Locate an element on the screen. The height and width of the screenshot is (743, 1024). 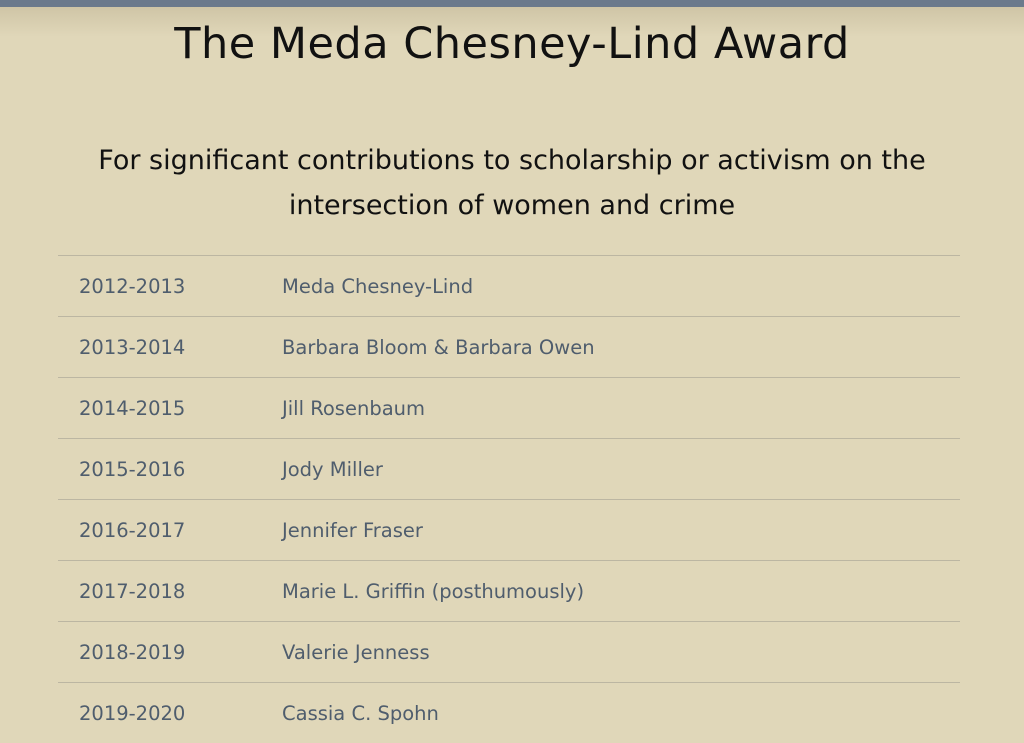
award-year: 2018-2019 is located at coordinates (170, 652).